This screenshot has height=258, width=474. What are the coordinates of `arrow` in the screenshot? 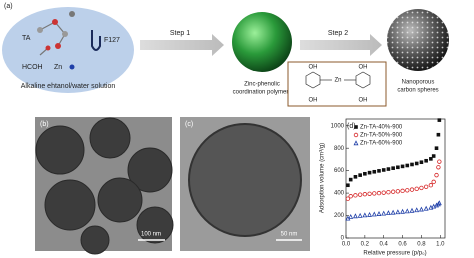 It's located at (341, 45).